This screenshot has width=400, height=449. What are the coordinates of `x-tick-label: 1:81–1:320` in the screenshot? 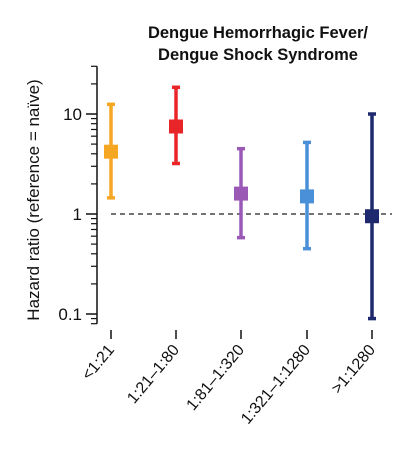 It's located at (216, 378).